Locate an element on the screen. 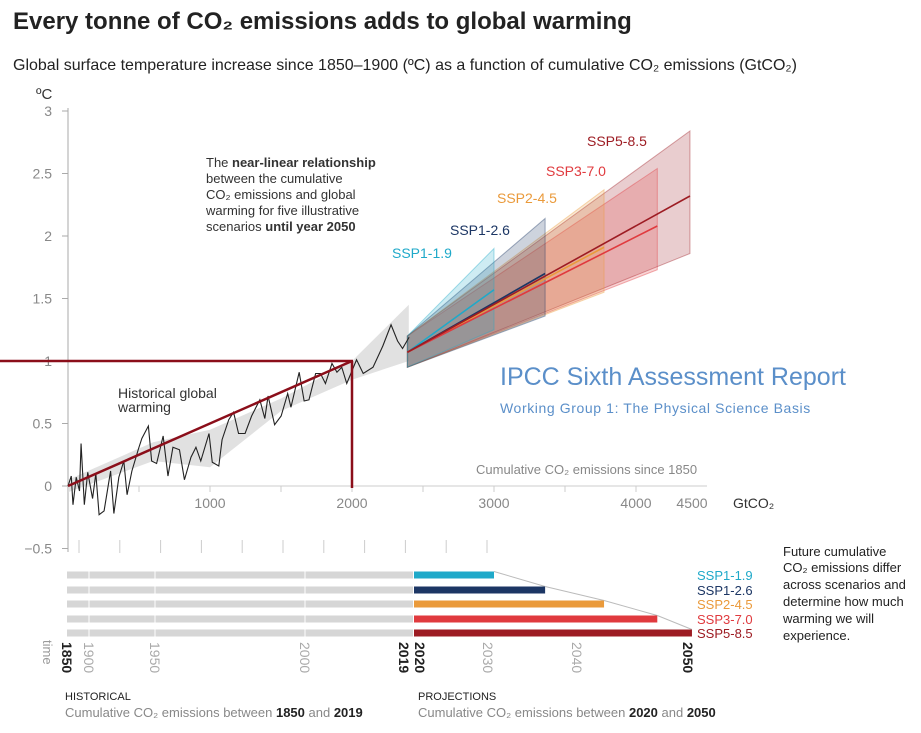 The height and width of the screenshot is (733, 921). y-tick-label: 2 is located at coordinates (48, 236).